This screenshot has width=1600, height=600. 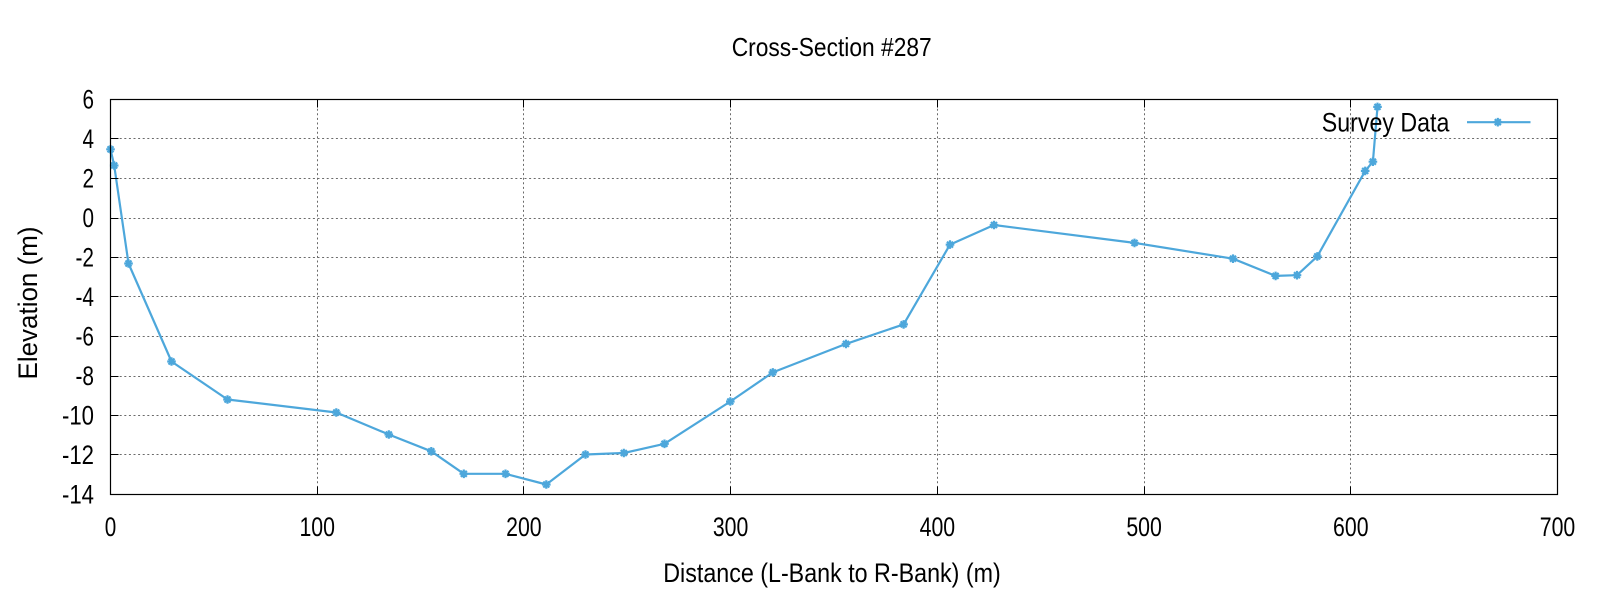 I want to click on svg-text: 500, so click(x=1144, y=527).